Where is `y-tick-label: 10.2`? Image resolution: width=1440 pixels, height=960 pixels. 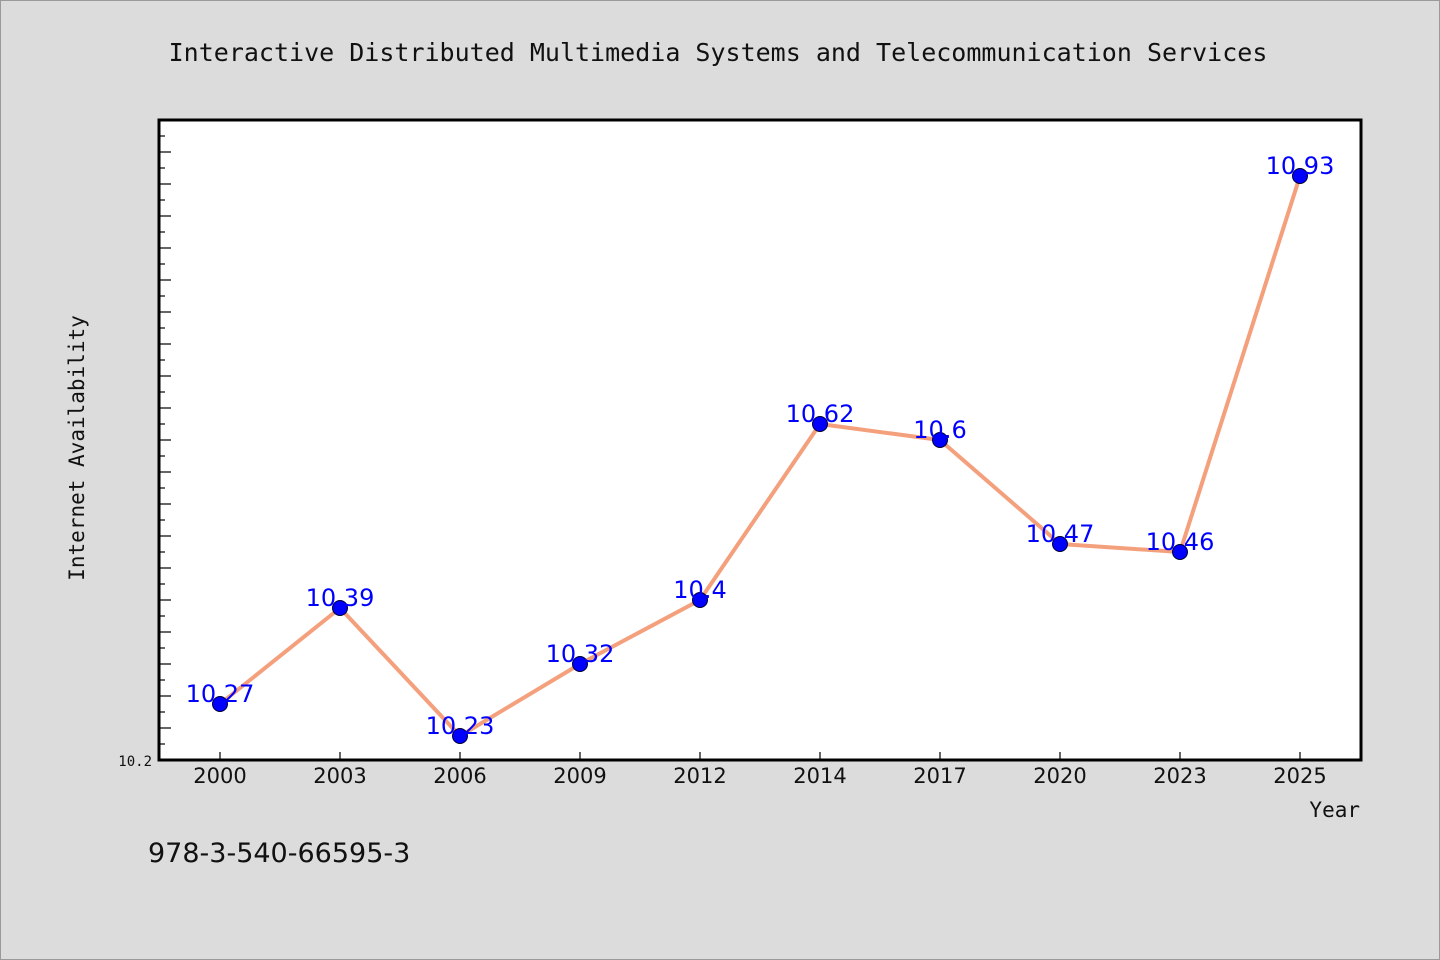
y-tick-label: 10.2 is located at coordinates (135, 762).